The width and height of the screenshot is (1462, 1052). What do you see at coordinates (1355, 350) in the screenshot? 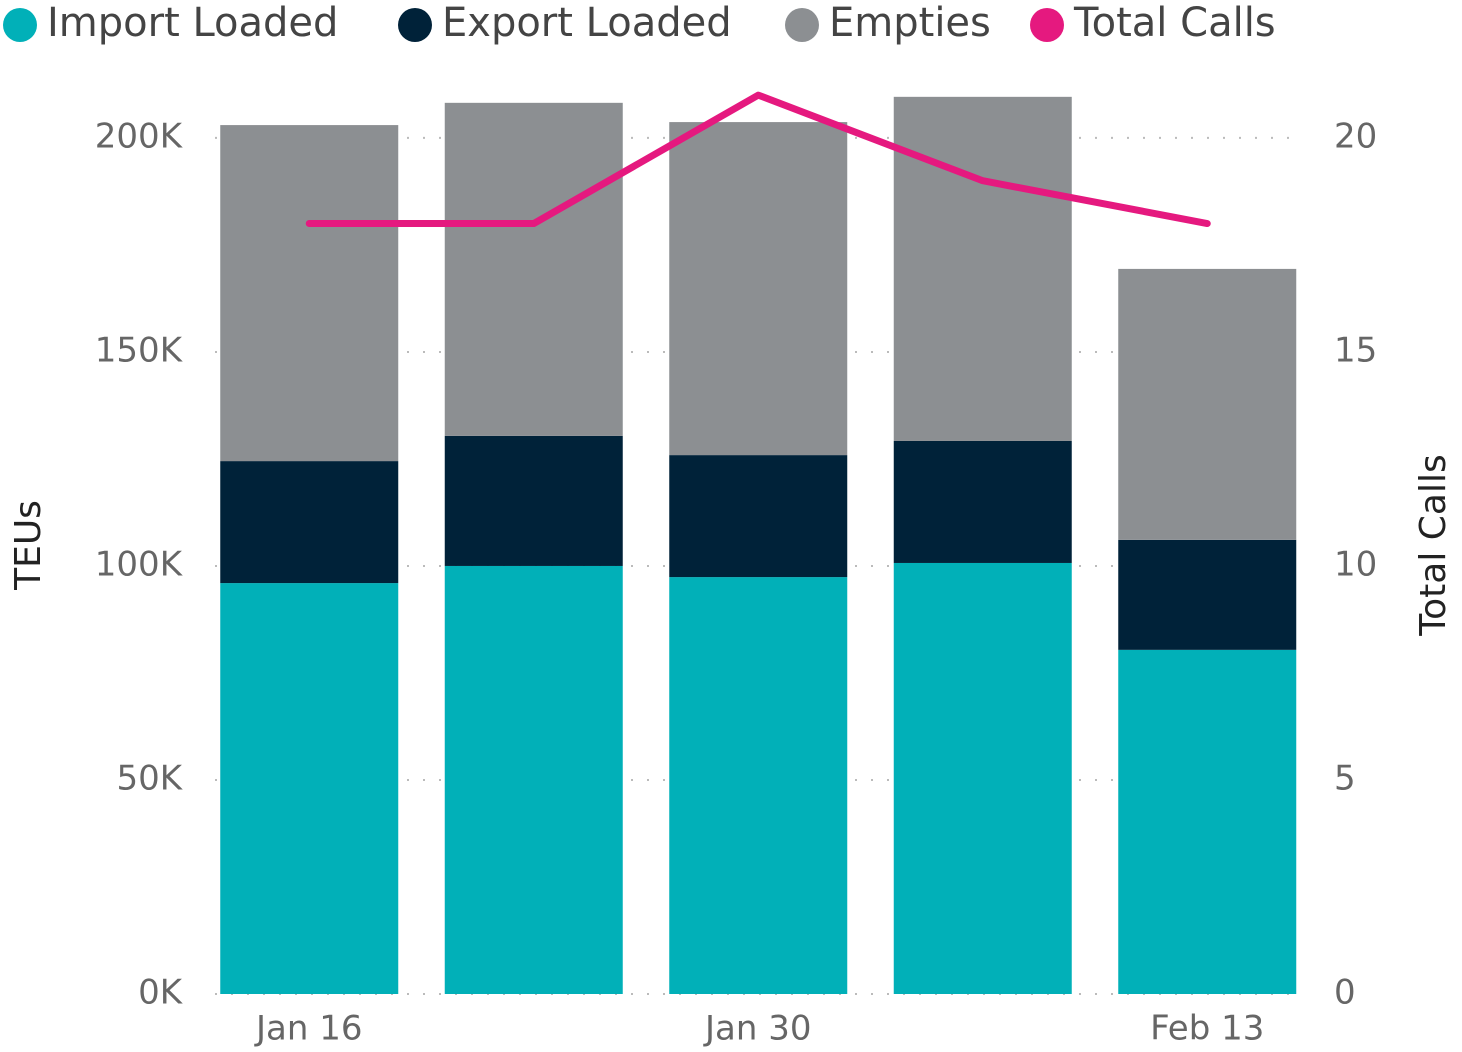
I see `y2-tick-label: 15` at bounding box center [1355, 350].